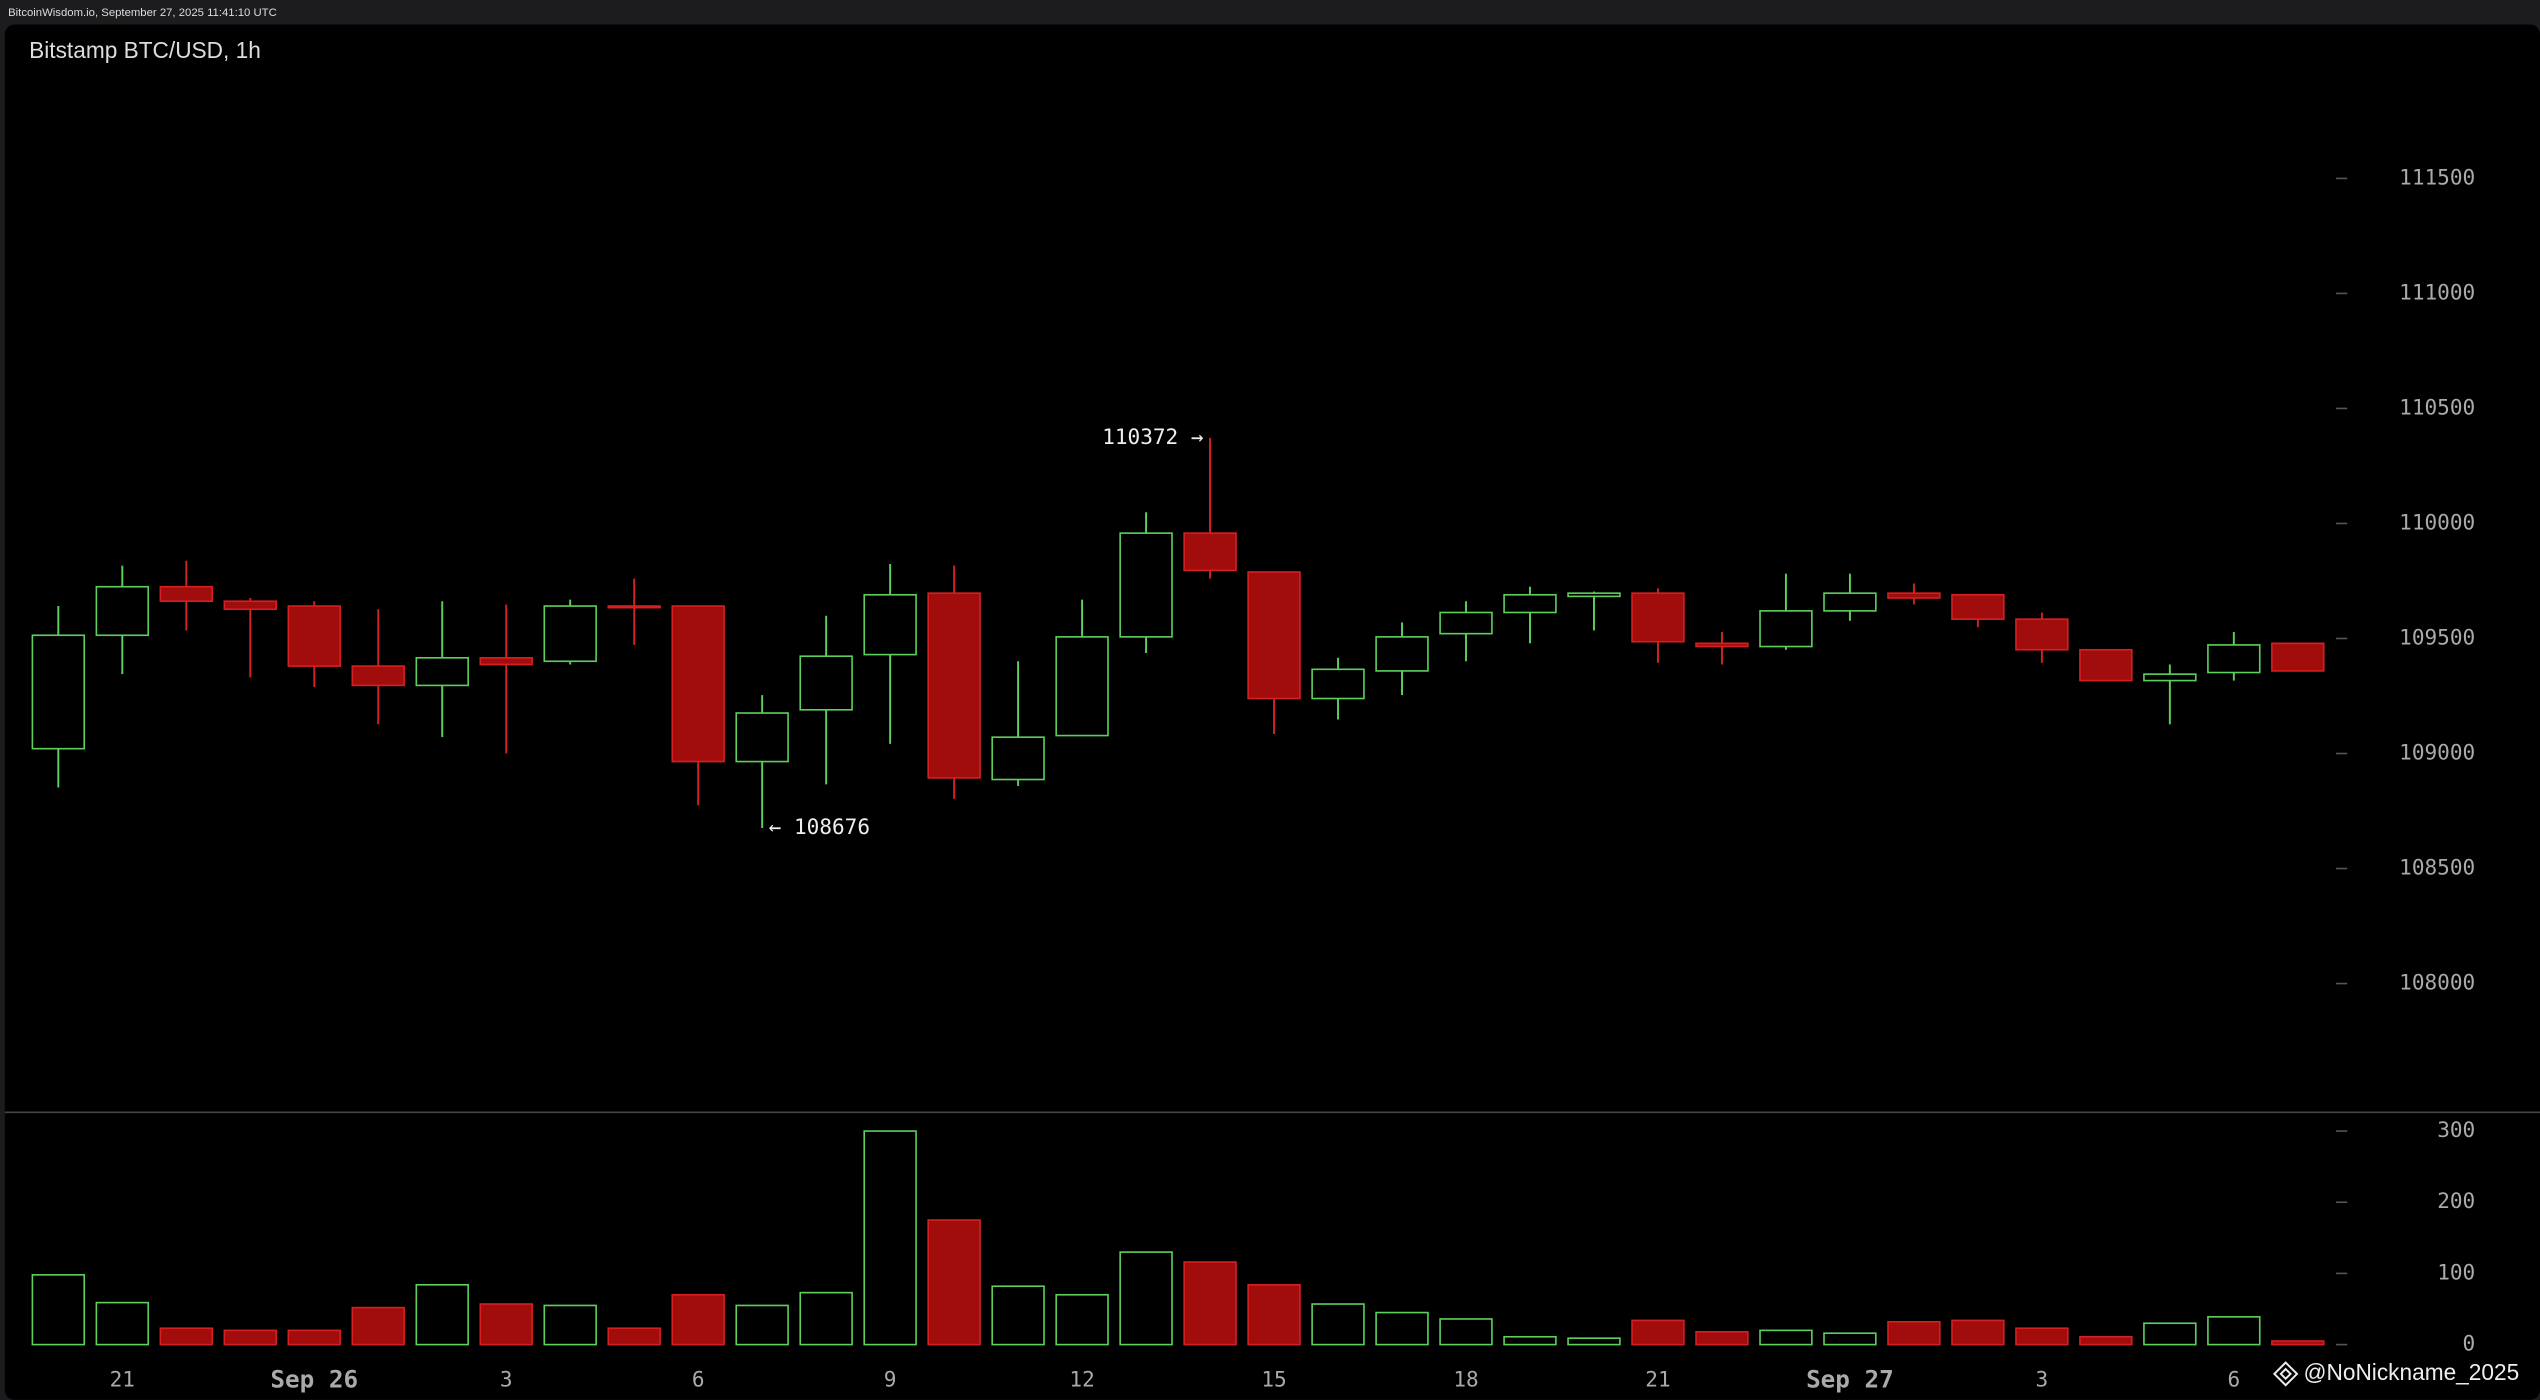 The height and width of the screenshot is (1400, 2540). Describe the element at coordinates (2456, 1129) in the screenshot. I see `y-tick-label: 300` at that location.